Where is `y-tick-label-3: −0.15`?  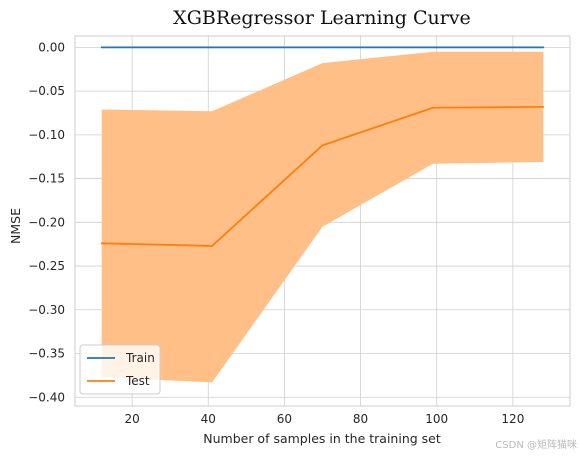
y-tick-label-3: −0.15 is located at coordinates (46, 179).